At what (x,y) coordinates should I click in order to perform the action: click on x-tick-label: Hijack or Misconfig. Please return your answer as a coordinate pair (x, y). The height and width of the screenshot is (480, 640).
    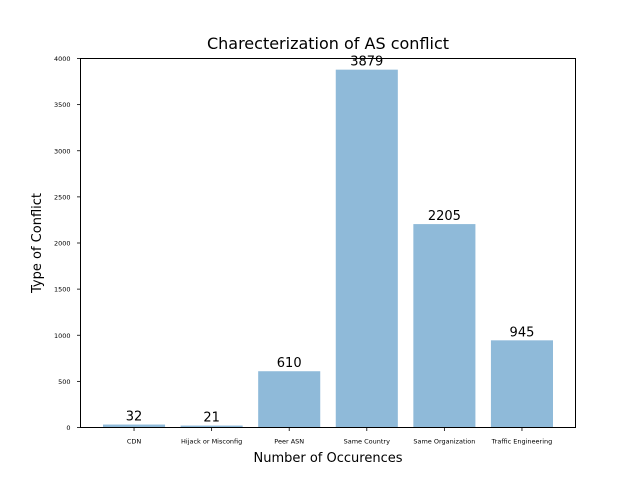
    Looking at the image, I should click on (211, 442).